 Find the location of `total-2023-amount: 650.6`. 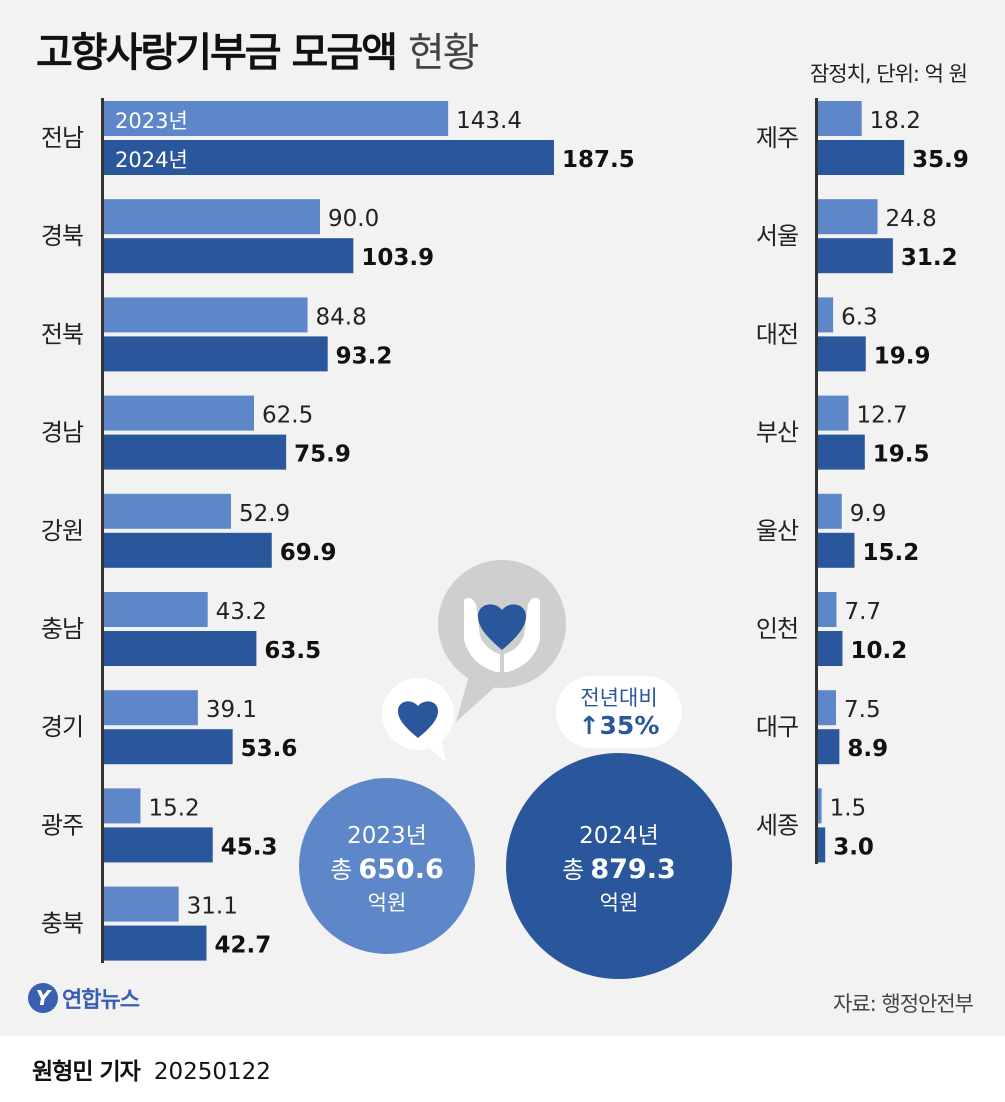

total-2023-amount: 650.6 is located at coordinates (400, 869).